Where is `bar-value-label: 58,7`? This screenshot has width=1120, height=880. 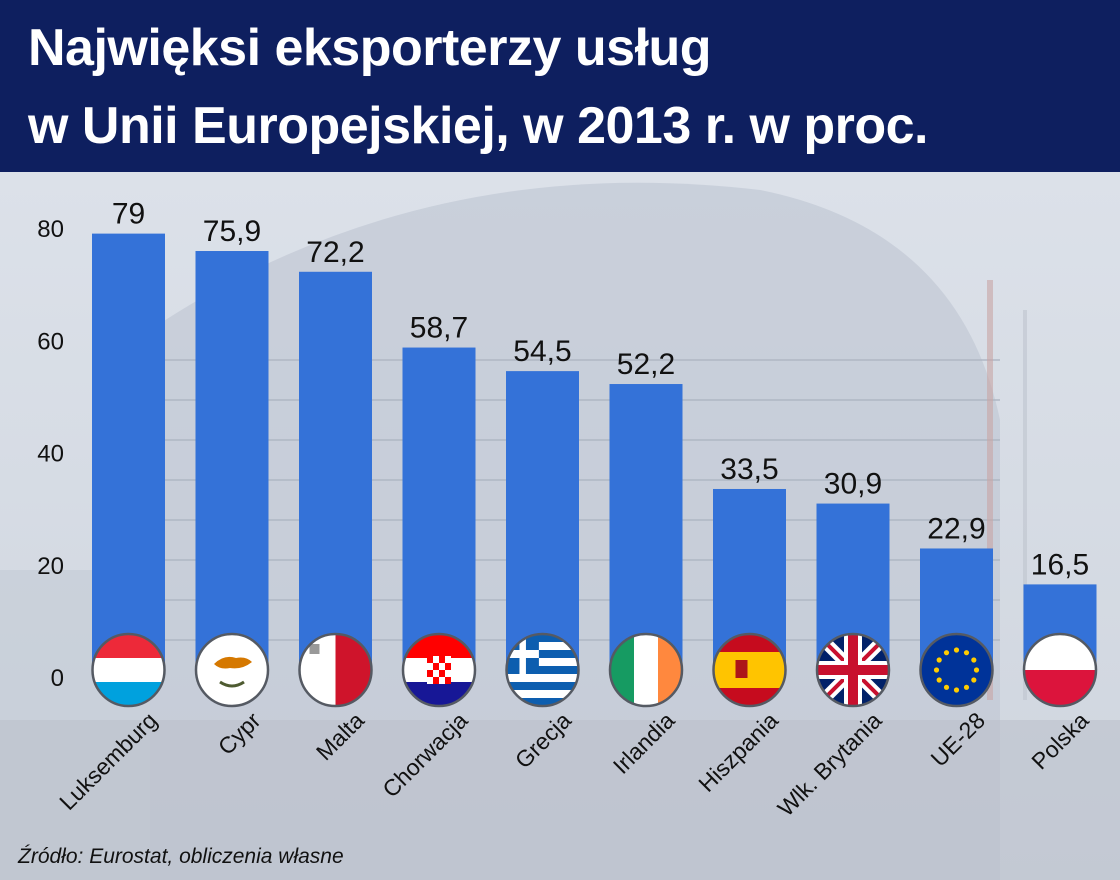
bar-value-label: 58,7 is located at coordinates (439, 328).